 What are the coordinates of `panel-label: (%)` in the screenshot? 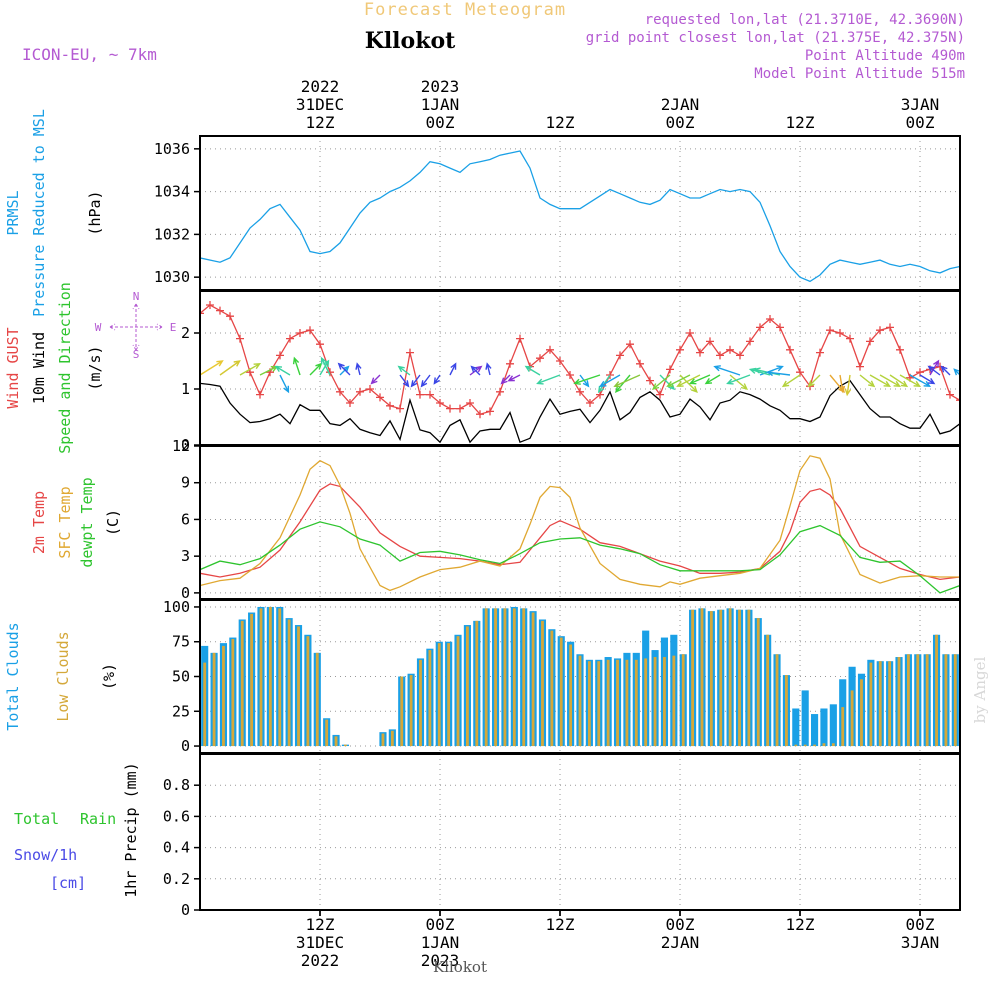 It's located at (109, 676).